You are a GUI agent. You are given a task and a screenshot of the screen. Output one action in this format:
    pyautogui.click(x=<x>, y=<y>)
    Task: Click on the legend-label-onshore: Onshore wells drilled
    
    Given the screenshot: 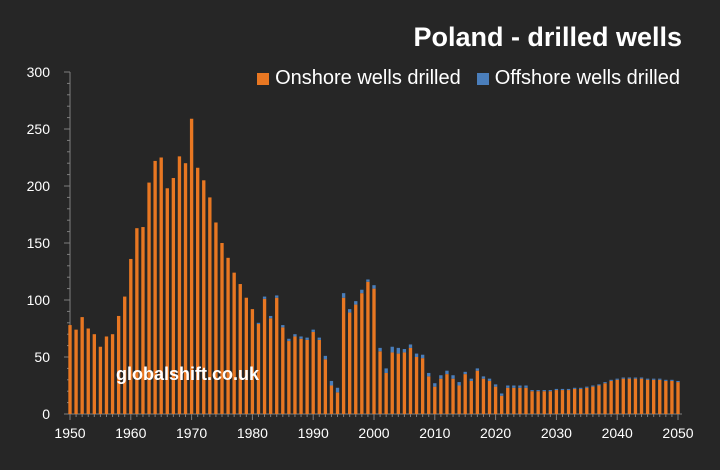 What is the action you would take?
    pyautogui.click(x=368, y=78)
    